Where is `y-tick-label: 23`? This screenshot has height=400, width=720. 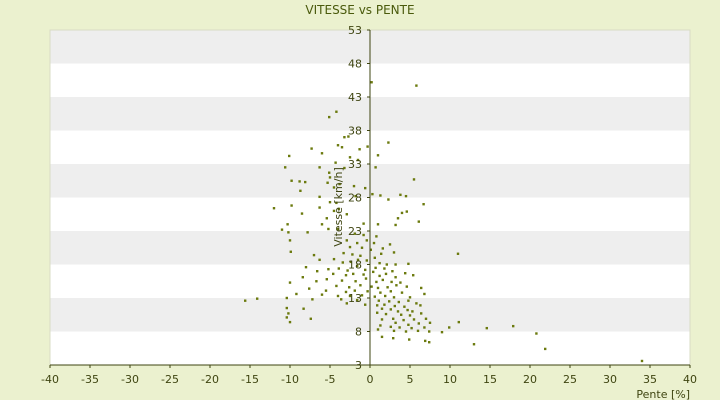
y-tick-label: 23 is located at coordinates (355, 231).